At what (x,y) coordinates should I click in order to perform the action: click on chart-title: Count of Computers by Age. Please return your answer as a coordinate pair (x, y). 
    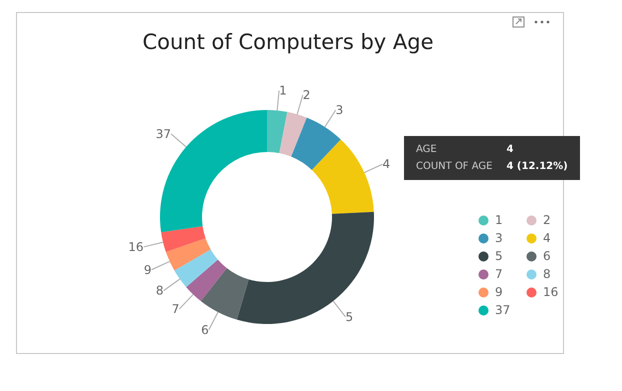
    Looking at the image, I should click on (288, 42).